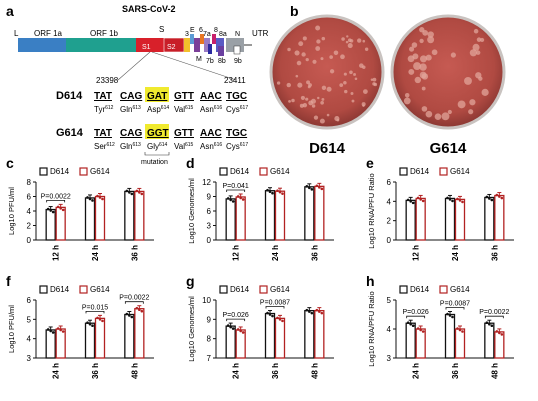  I want to click on legend: D614 G614, so click(74, 171).